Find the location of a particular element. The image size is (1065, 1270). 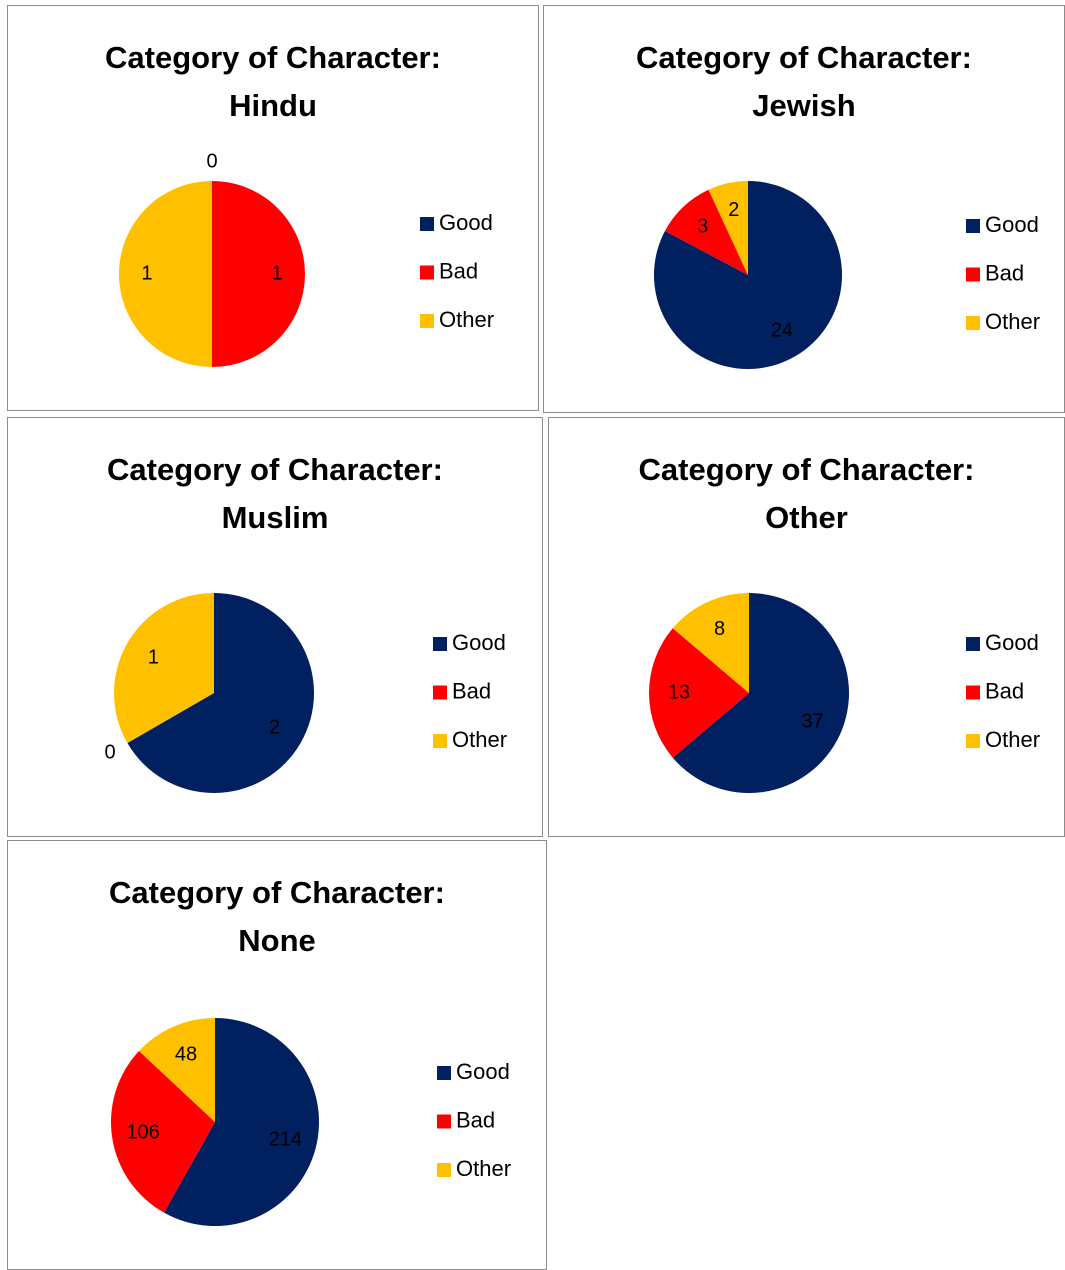

pie-chart: 214 106 48 Good Bad Other is located at coordinates (310, 1122).